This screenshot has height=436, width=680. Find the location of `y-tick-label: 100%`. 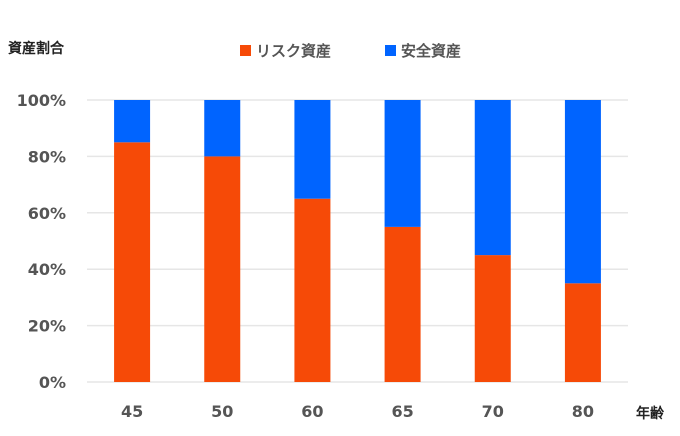

y-tick-label: 100% is located at coordinates (41, 100).